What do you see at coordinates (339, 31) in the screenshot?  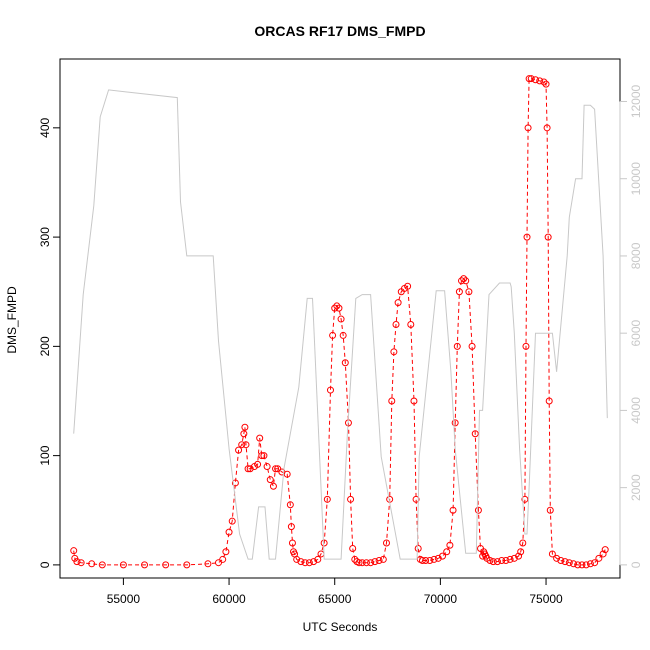 I see `chart-title: ORCAS RF17 DMS_FMPD` at bounding box center [339, 31].